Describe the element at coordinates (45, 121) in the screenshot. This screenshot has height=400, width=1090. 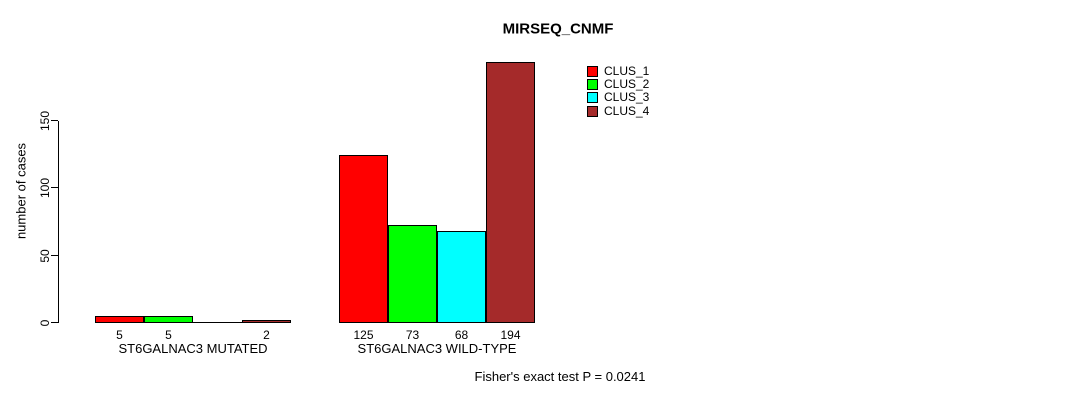
I see `y-axis-tick-label: 150` at that location.